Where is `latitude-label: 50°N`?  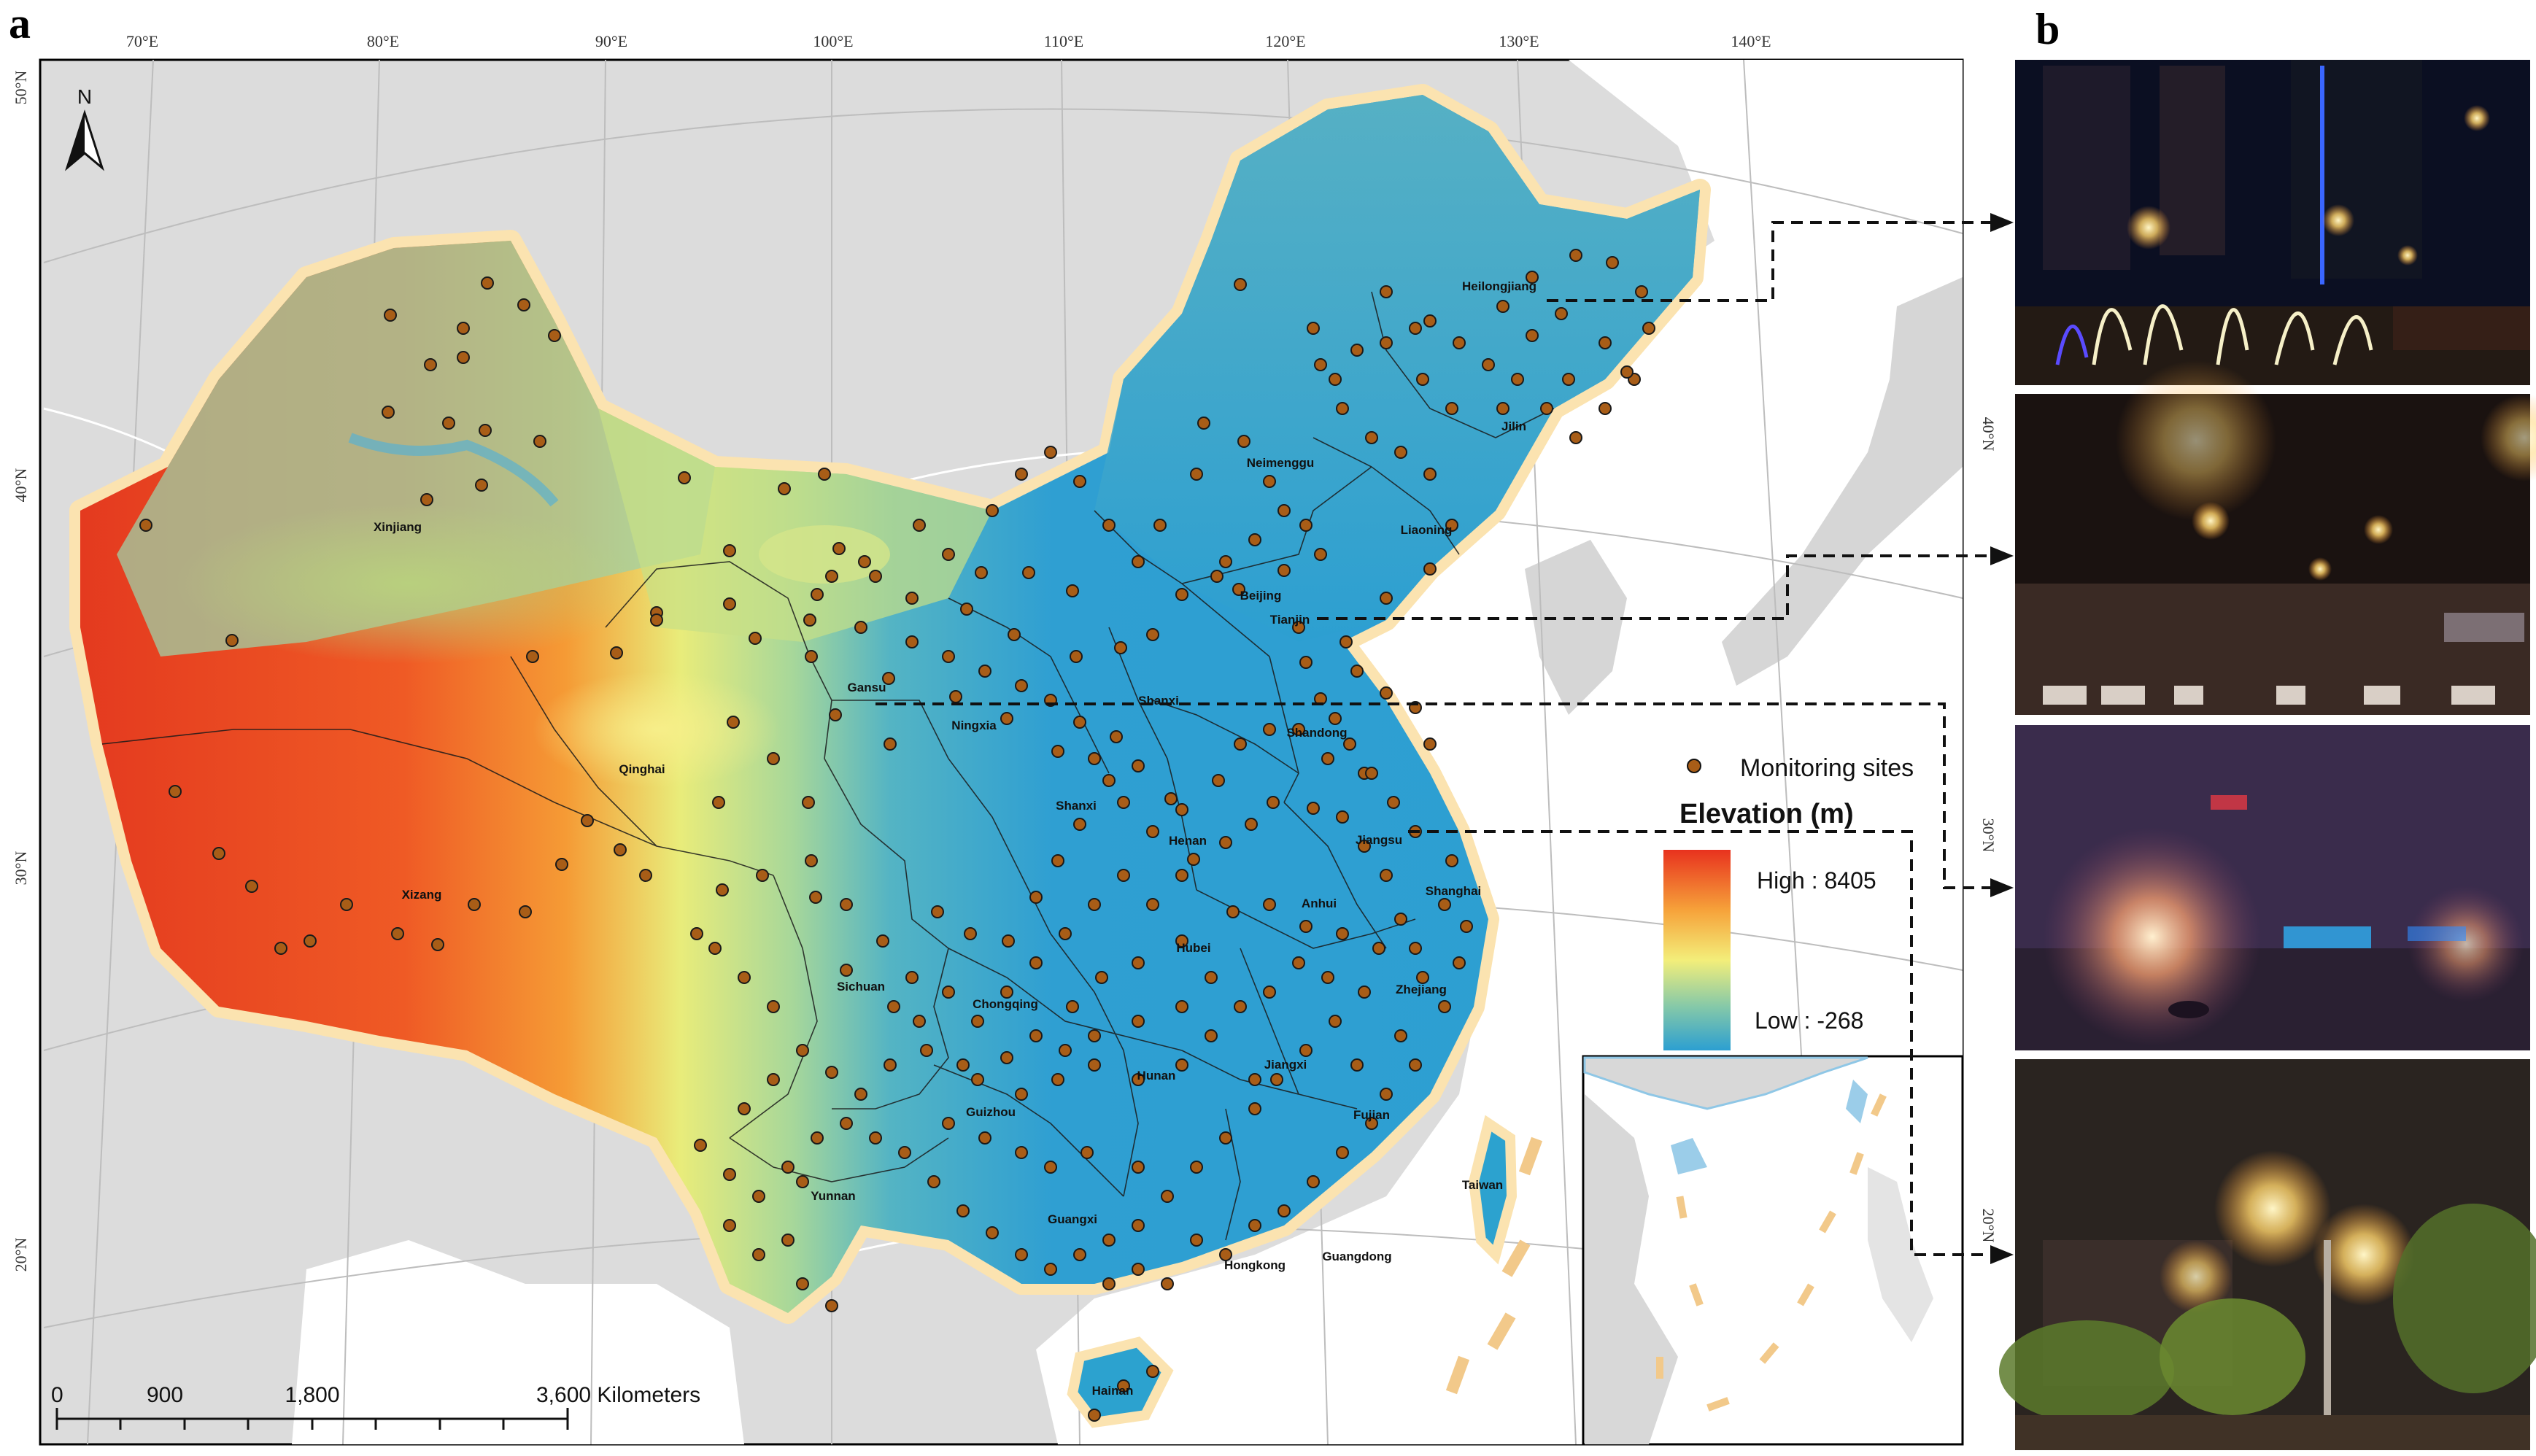 latitude-label: 50°N is located at coordinates (21, 88).